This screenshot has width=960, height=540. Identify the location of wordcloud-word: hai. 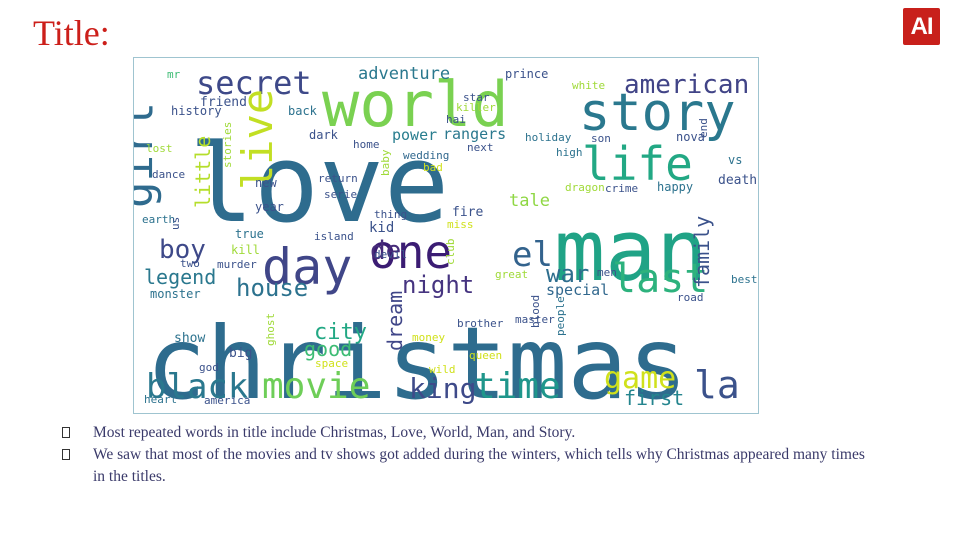
(456, 119).